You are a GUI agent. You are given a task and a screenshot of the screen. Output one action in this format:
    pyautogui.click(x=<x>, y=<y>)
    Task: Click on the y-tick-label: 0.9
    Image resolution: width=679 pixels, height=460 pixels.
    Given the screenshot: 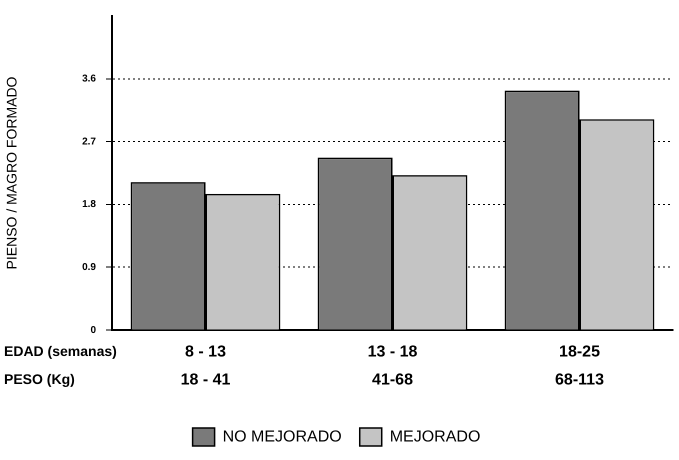 What is the action you would take?
    pyautogui.click(x=89, y=267)
    